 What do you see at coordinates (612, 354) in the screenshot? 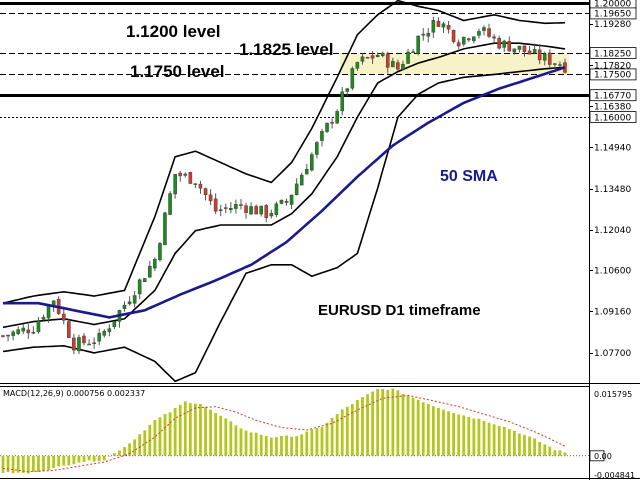
I see `price-axis-label: 1.07700` at bounding box center [612, 354].